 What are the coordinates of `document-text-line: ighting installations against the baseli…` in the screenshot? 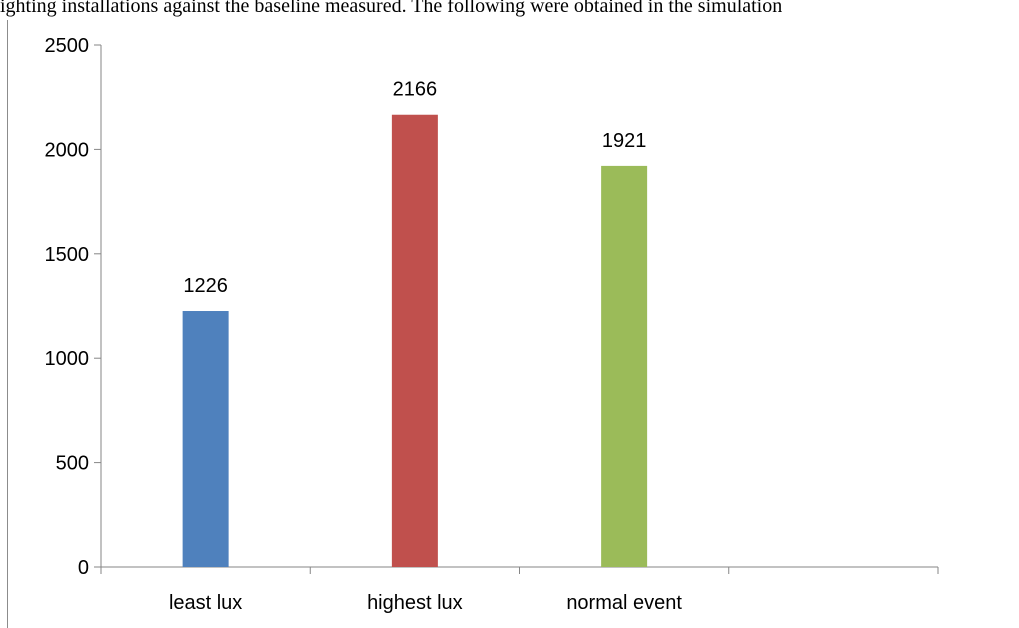 It's located at (391, 8).